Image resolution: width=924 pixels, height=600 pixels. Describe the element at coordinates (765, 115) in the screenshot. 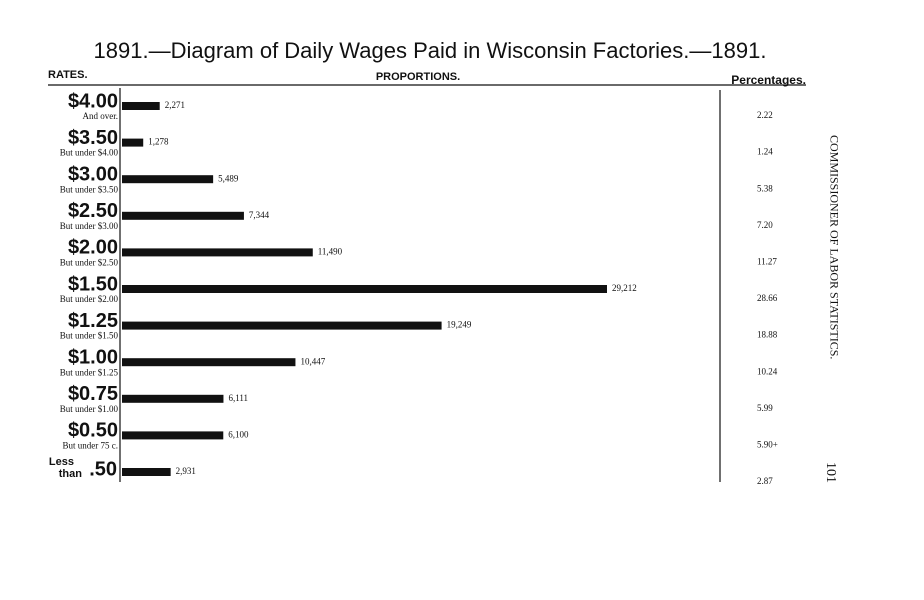

I see `percentage: 2.22` at that location.